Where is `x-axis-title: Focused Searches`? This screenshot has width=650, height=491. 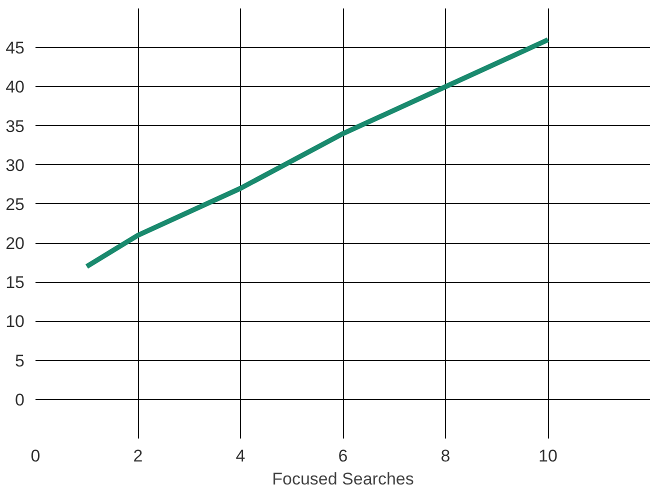
x-axis-title: Focused Searches is located at coordinates (343, 479).